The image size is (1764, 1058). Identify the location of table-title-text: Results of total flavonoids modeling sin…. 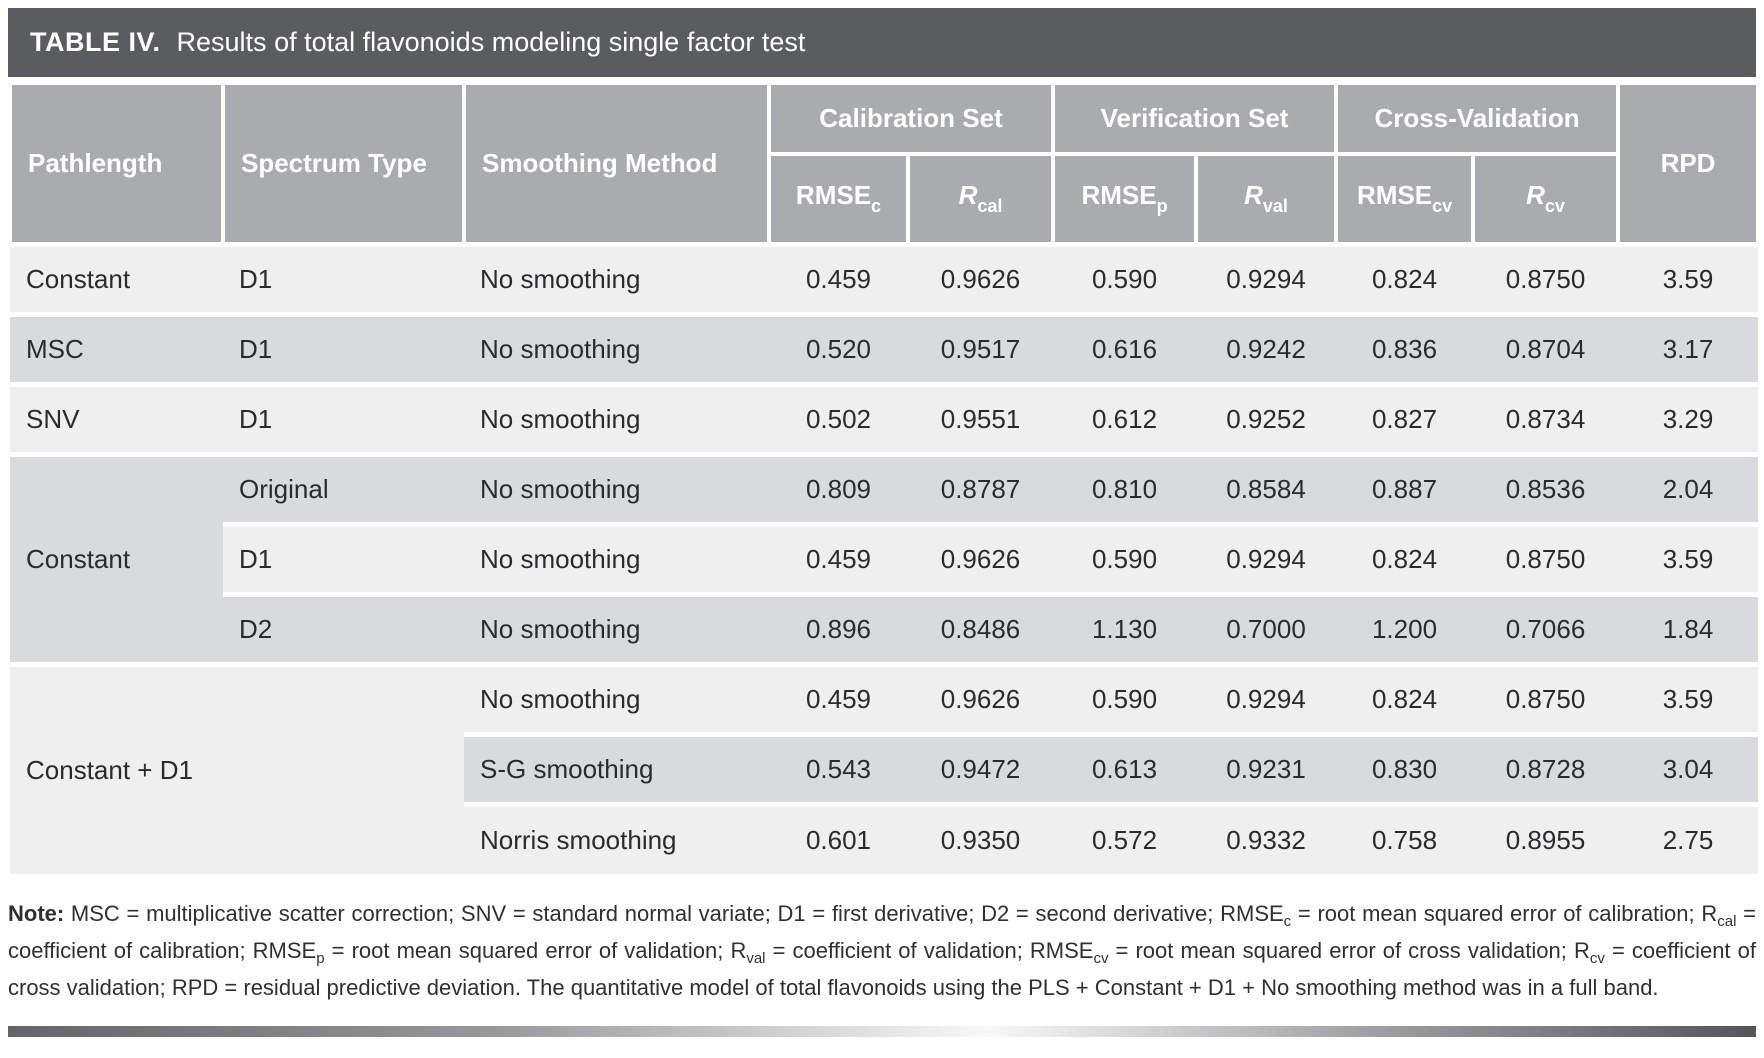
(491, 42).